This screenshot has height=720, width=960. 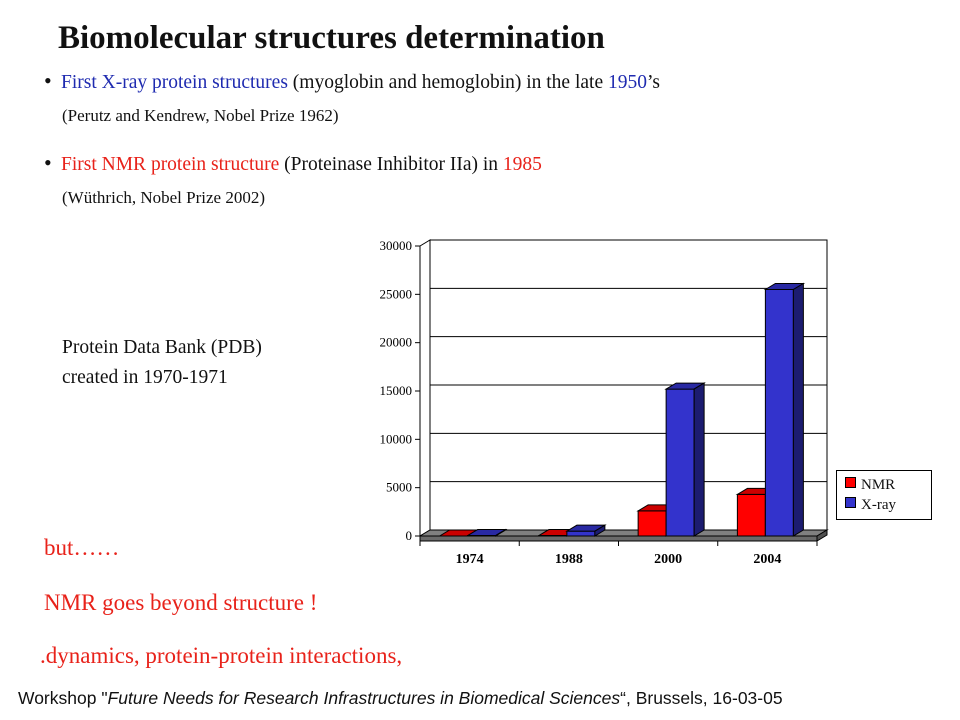 What do you see at coordinates (170, 164) in the screenshot?
I see `nmr-highlight: First NMR protein structure` at bounding box center [170, 164].